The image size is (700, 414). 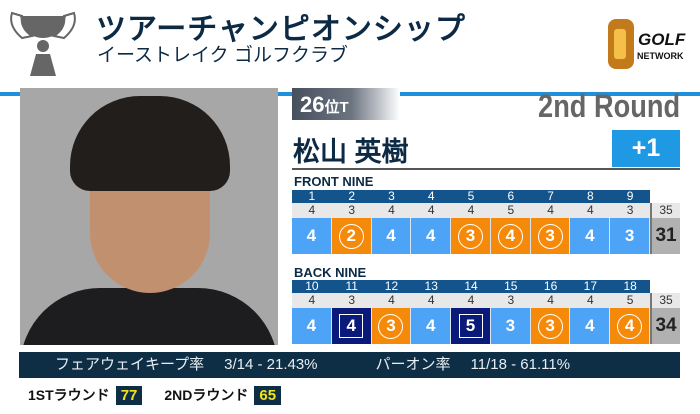 What do you see at coordinates (646, 148) in the screenshot?
I see `to-par-badge: +1` at bounding box center [646, 148].